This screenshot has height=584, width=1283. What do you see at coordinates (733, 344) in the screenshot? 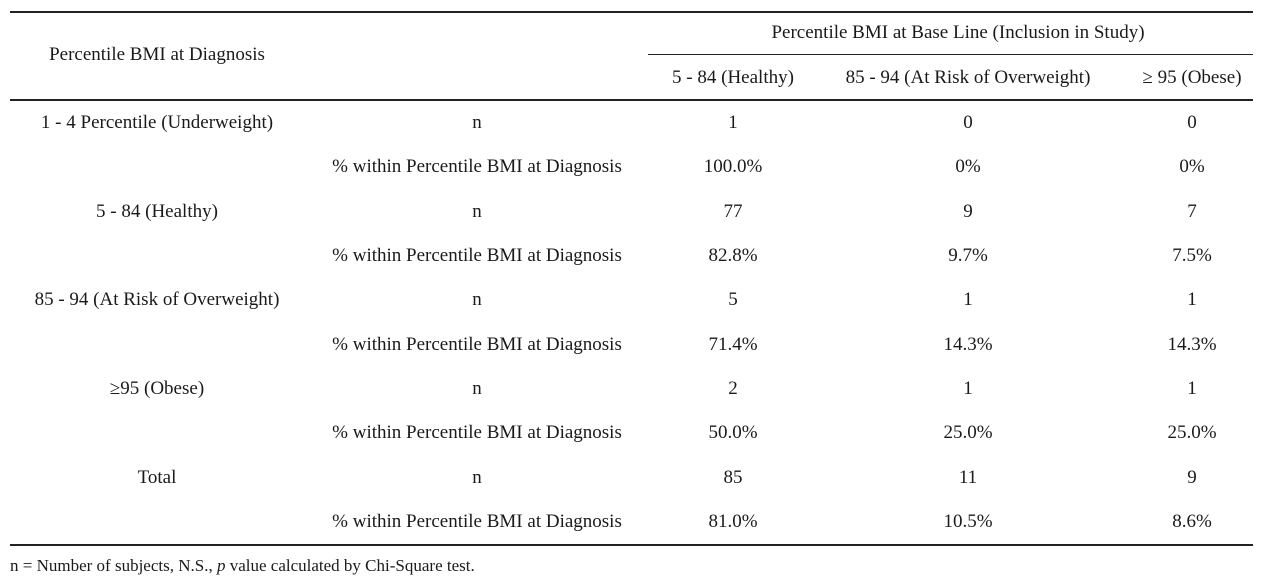
I see `table-cell: 71.4%` at bounding box center [733, 344].